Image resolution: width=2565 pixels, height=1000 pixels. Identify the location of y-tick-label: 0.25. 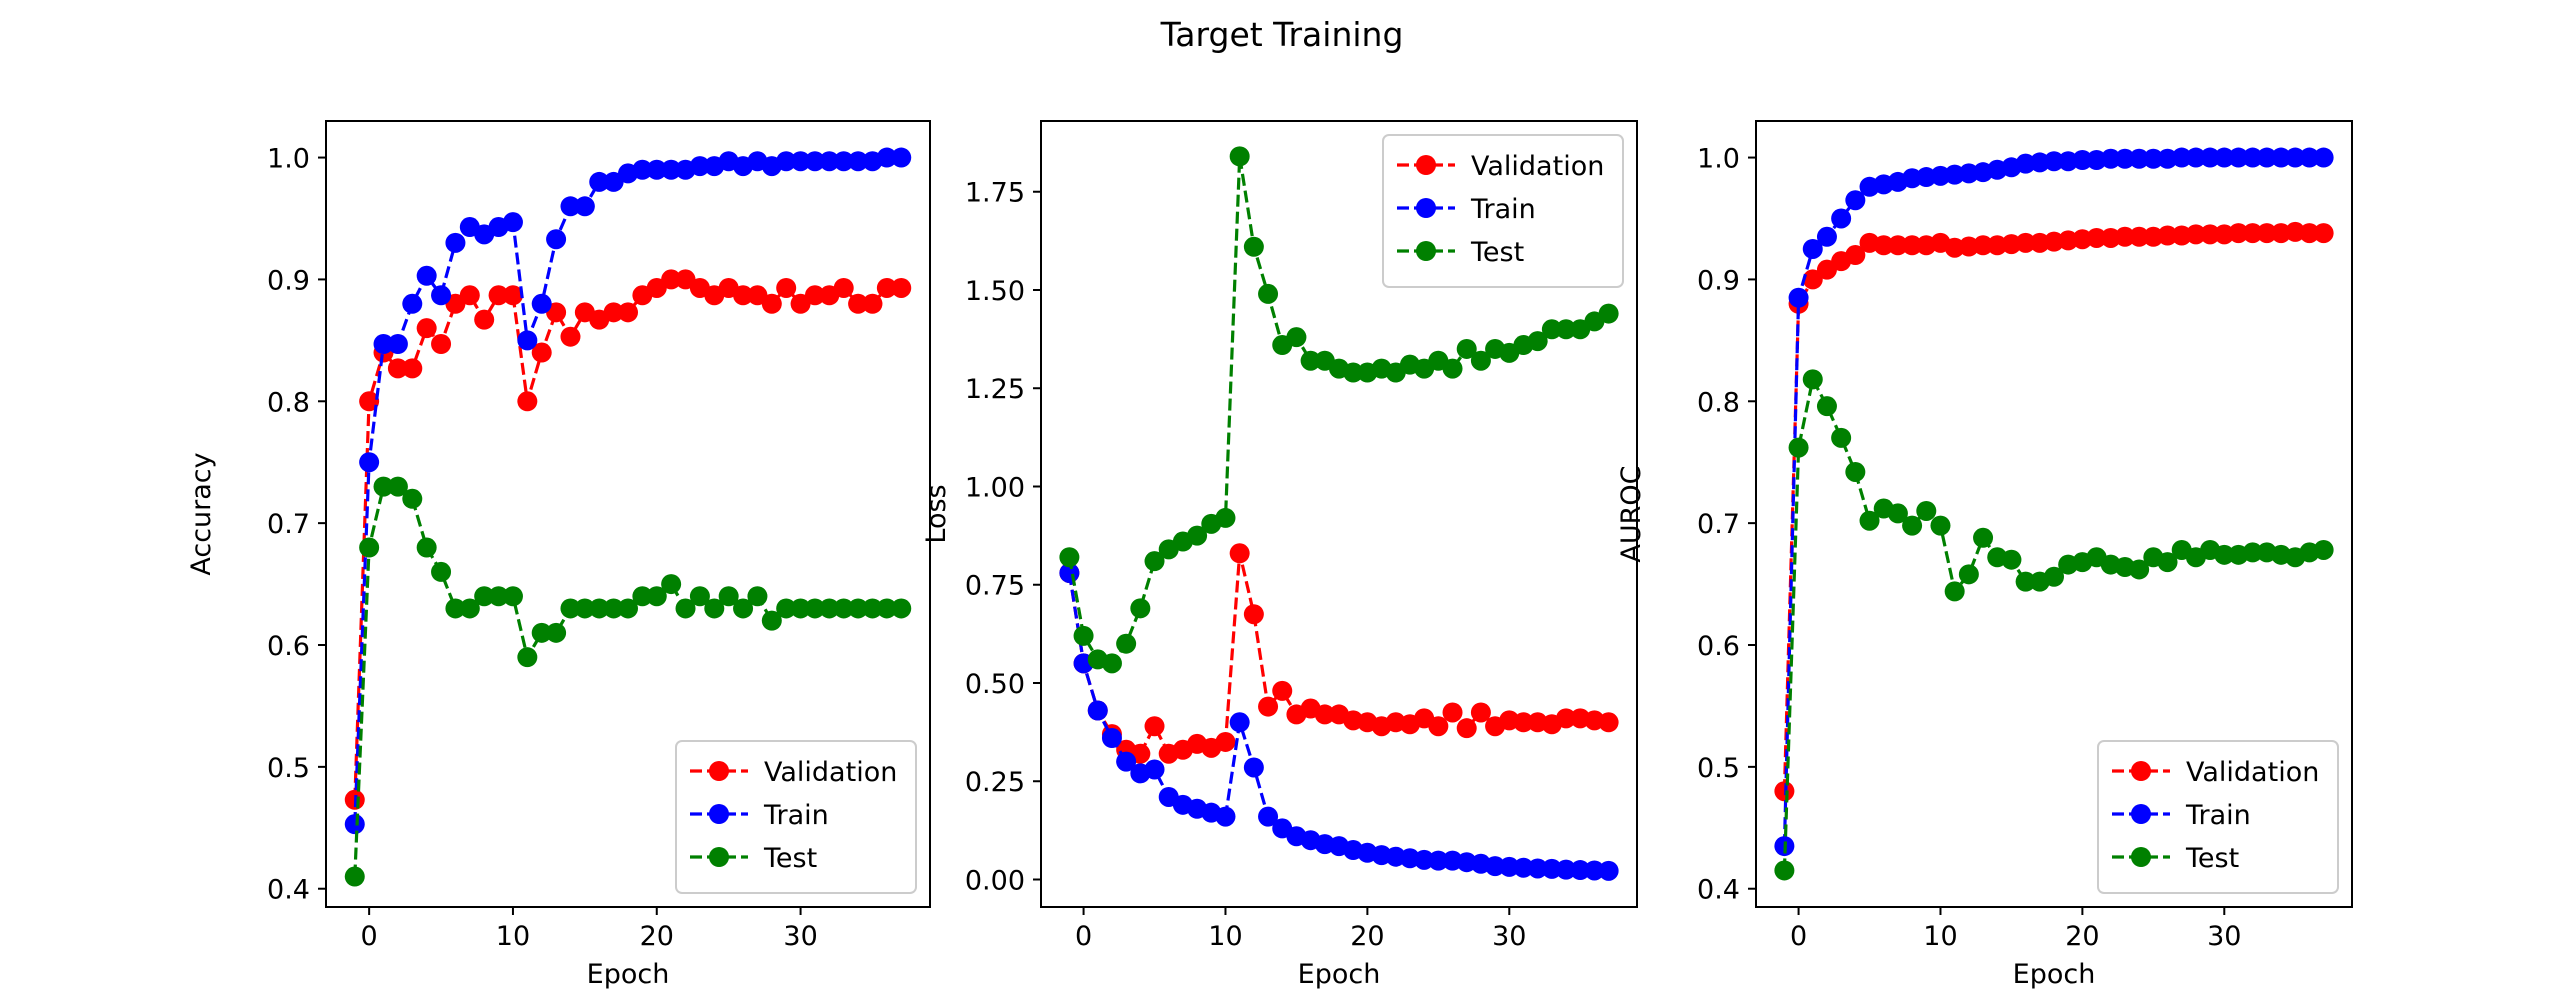
(995, 782).